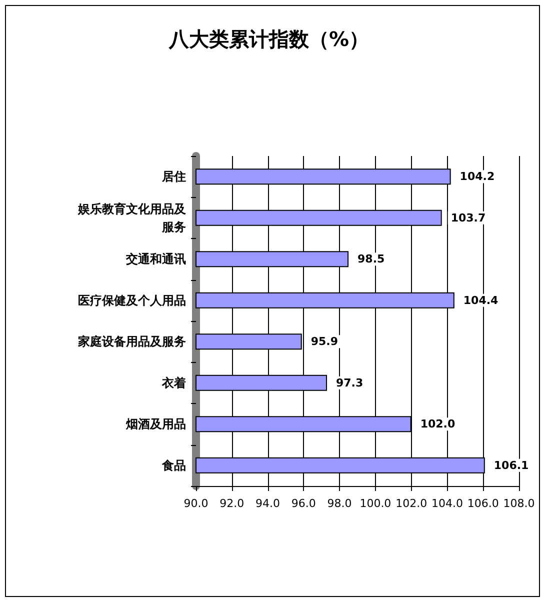  I want to click on x-tick-label: 96.0, so click(303, 503).